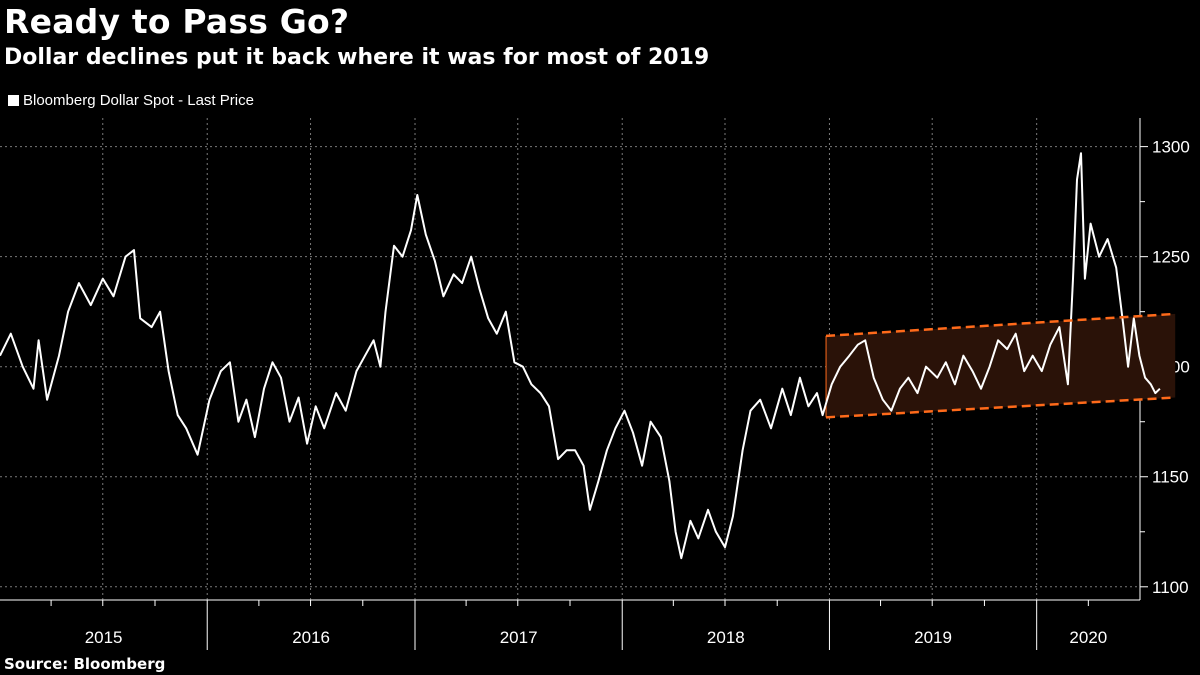  I want to click on source-note: Source: Bloomberg, so click(85, 664).